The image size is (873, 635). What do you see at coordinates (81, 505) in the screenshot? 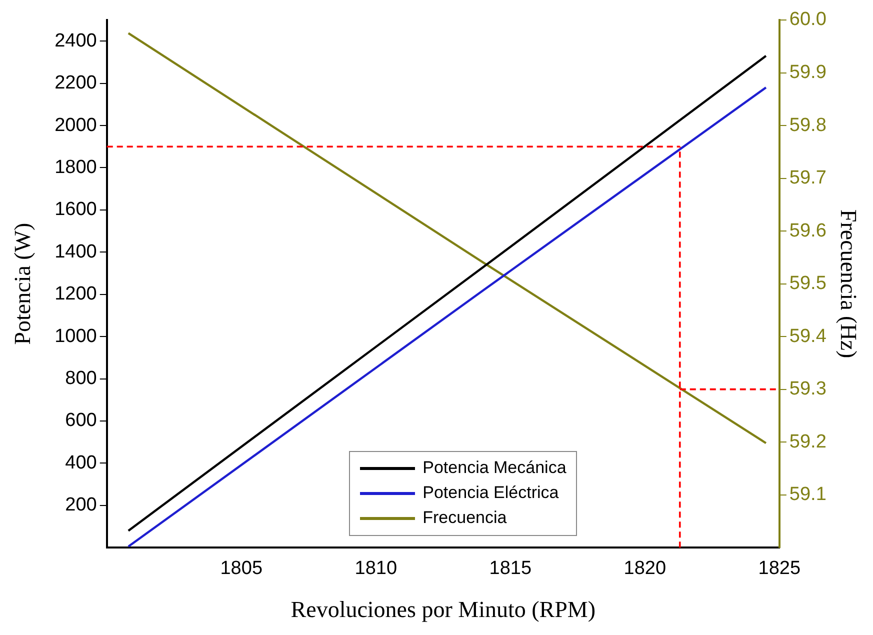
I see `y-tick-label: 200` at bounding box center [81, 505].